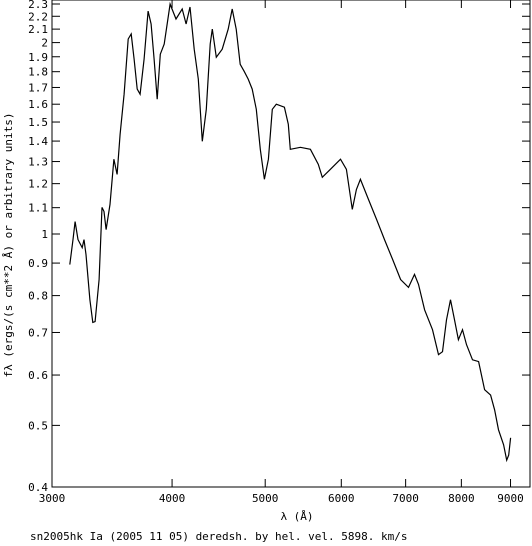 This screenshot has height=546, width=532. What do you see at coordinates (38, 57) in the screenshot?
I see `y-tick-label: 1.9` at bounding box center [38, 57].